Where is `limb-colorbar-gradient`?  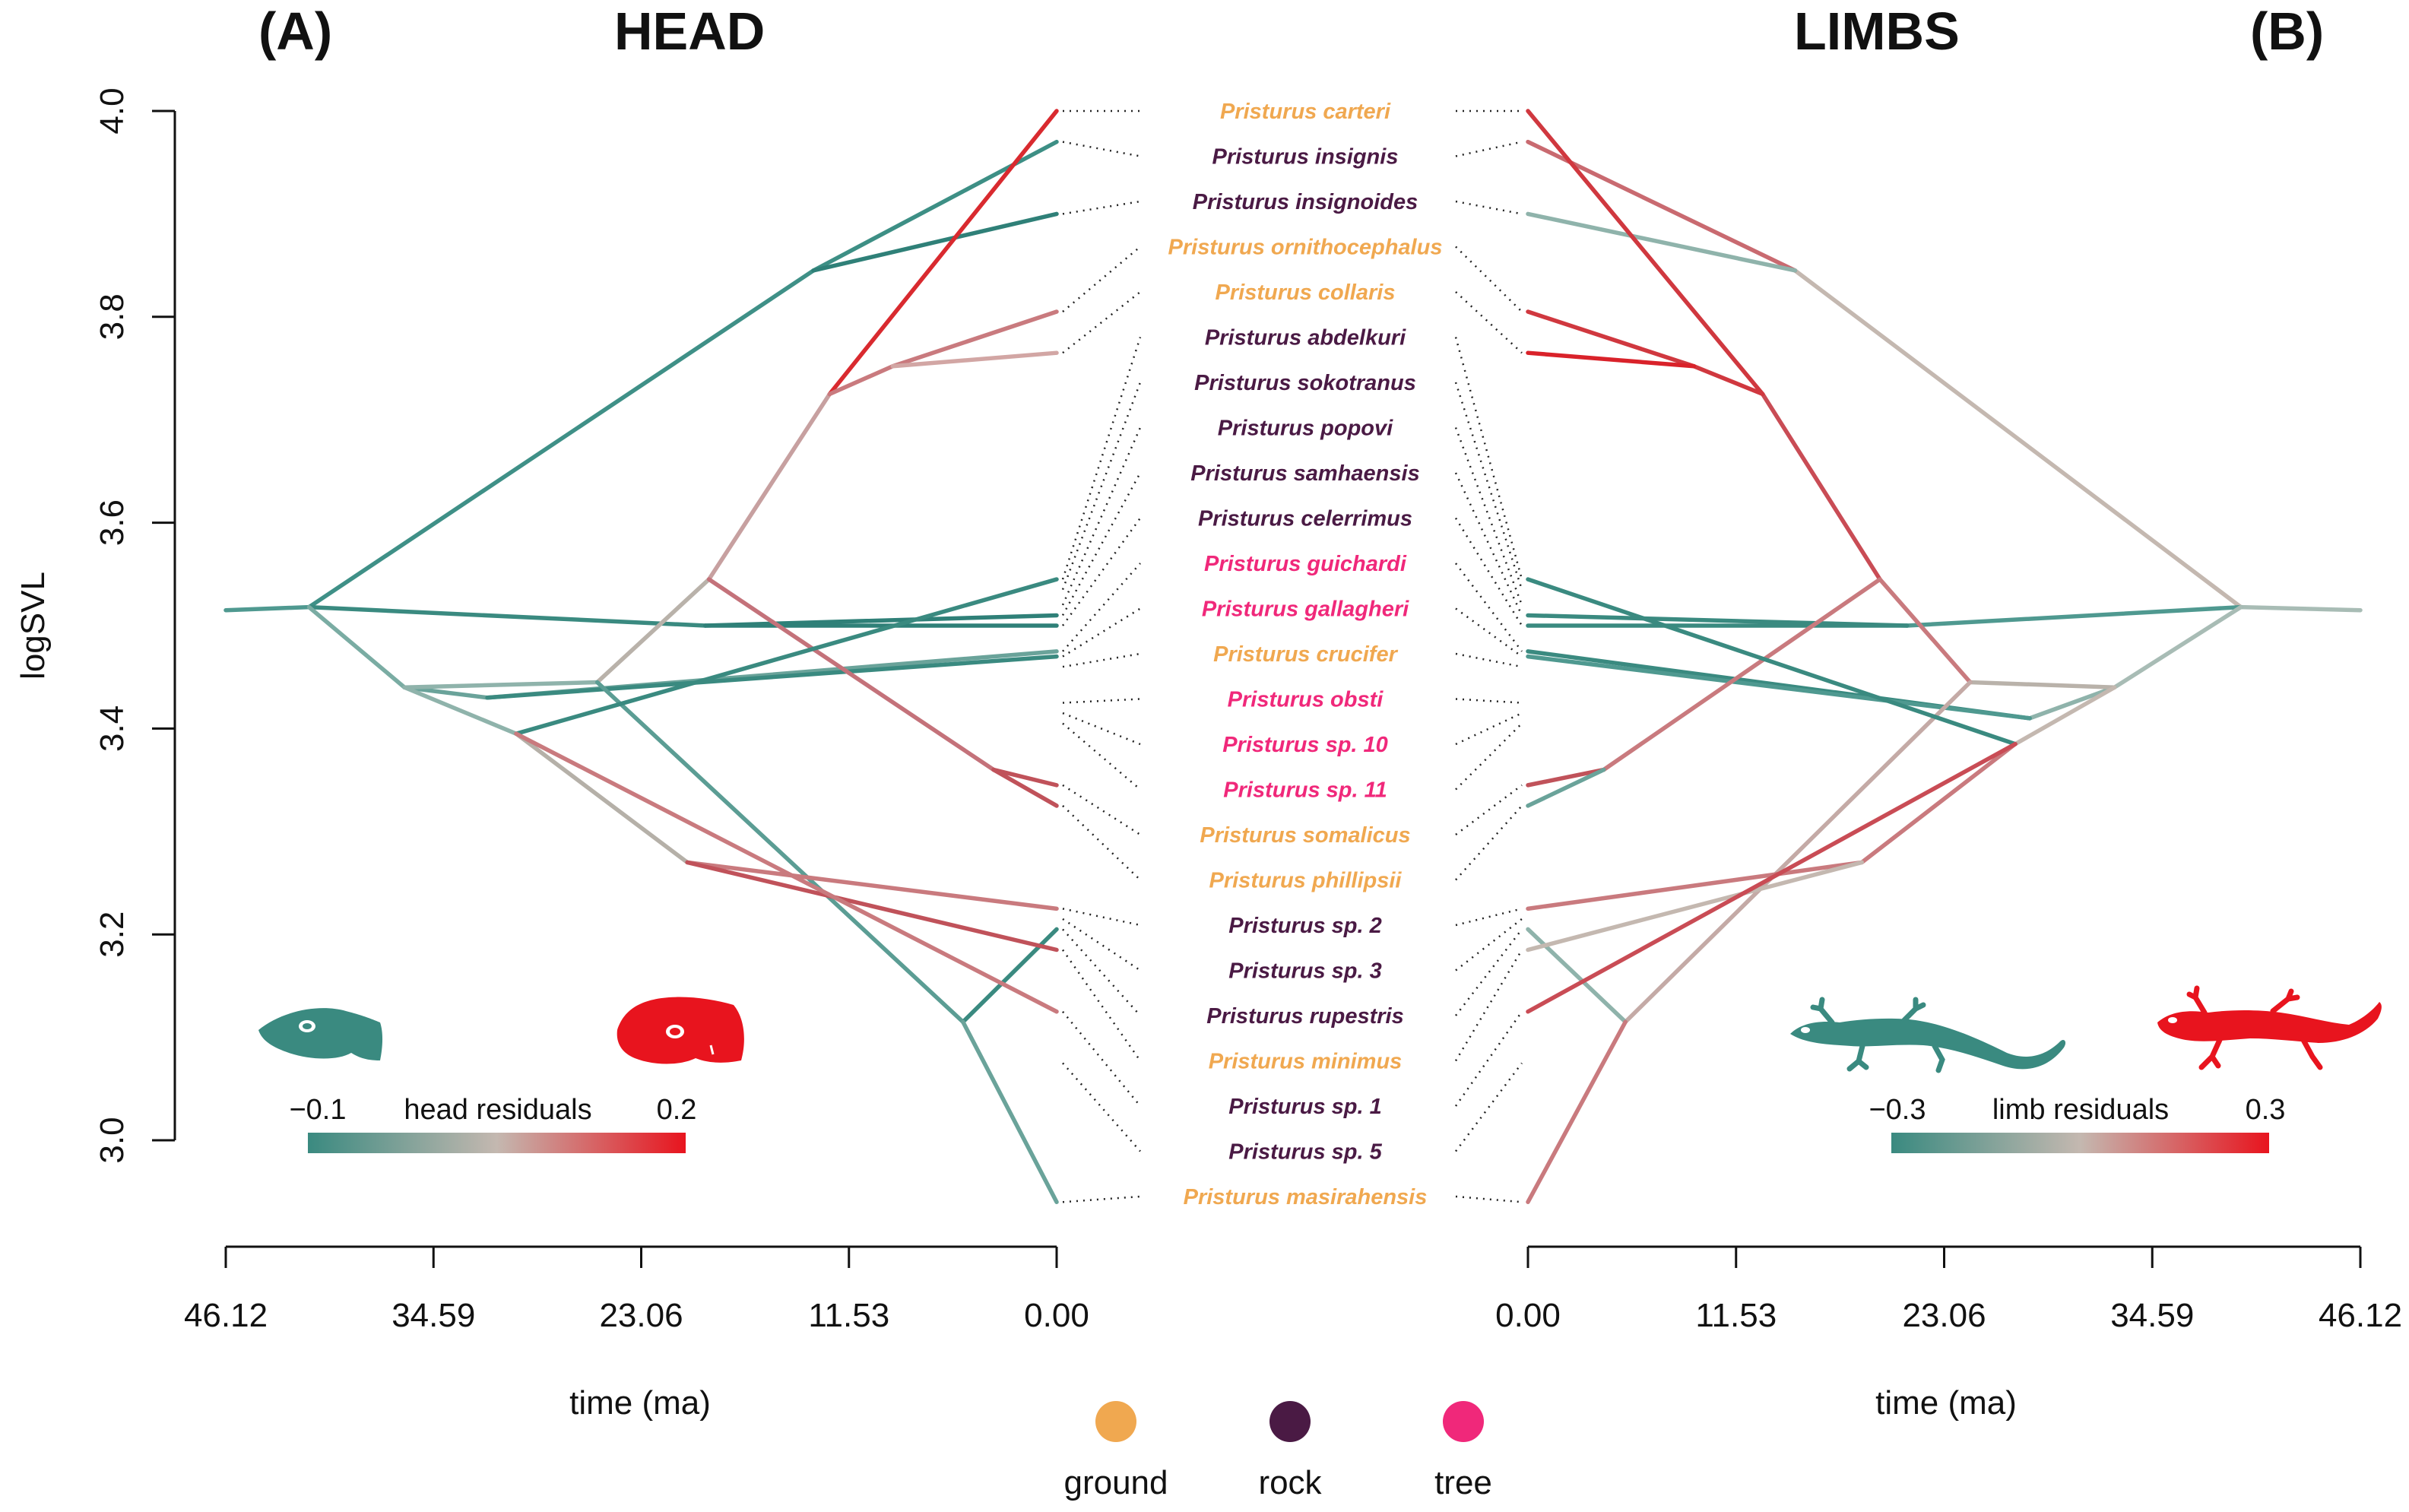 limb-colorbar-gradient is located at coordinates (2080, 1143).